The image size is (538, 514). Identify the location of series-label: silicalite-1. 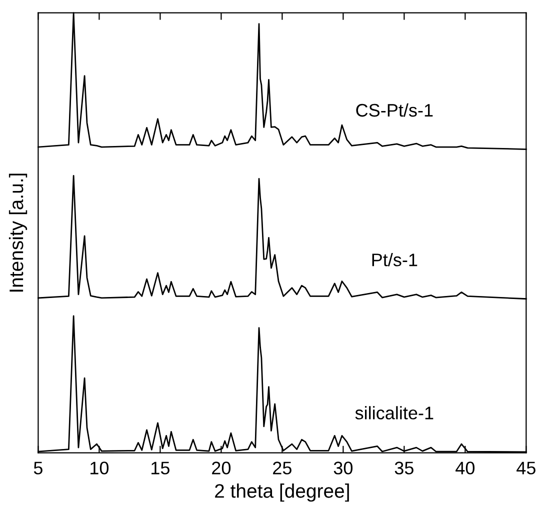
(394, 413).